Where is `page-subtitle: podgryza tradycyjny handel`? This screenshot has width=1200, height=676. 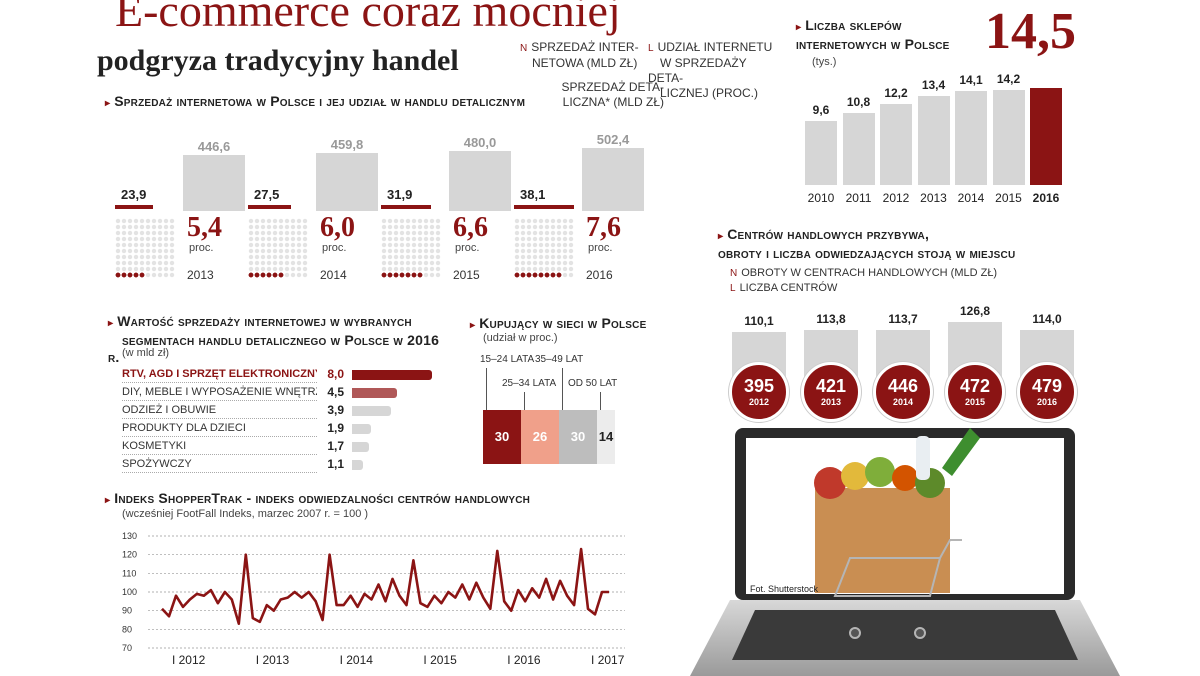
page-subtitle: podgryza tradycyjny handel is located at coordinates (278, 60).